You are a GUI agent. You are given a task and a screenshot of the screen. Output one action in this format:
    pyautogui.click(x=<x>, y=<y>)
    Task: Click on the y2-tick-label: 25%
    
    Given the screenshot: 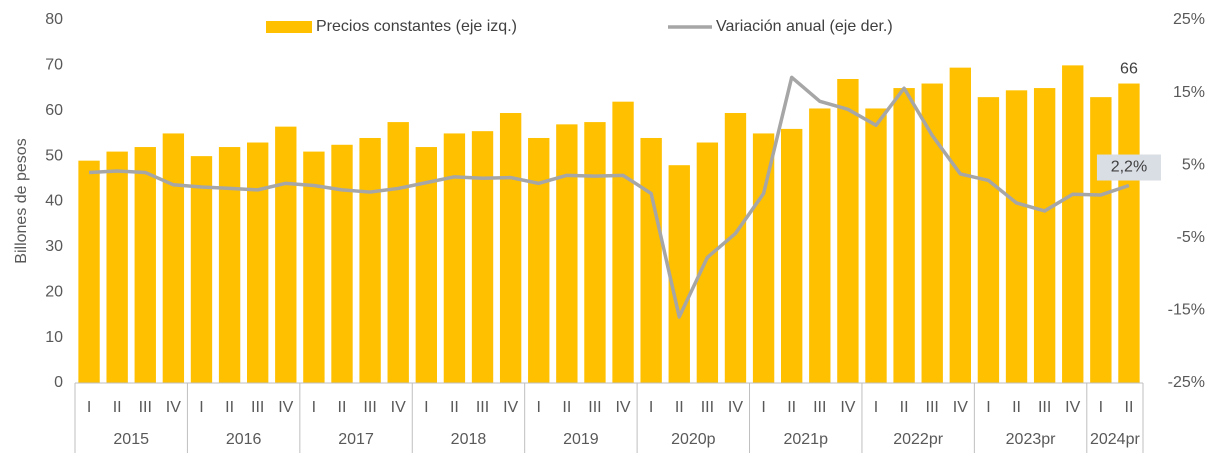 What is the action you would take?
    pyautogui.click(x=1189, y=19)
    